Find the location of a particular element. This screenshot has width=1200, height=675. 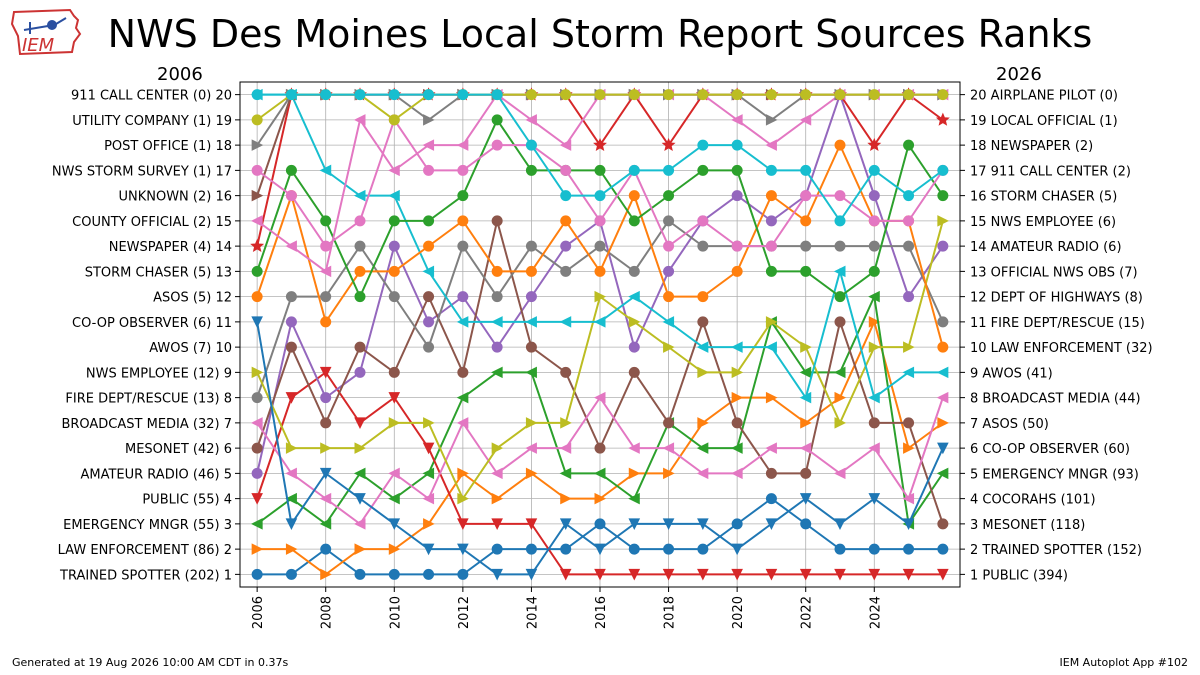

right-rank-label: 10 LAW ENFORCEMENT (32) is located at coordinates (1061, 348).